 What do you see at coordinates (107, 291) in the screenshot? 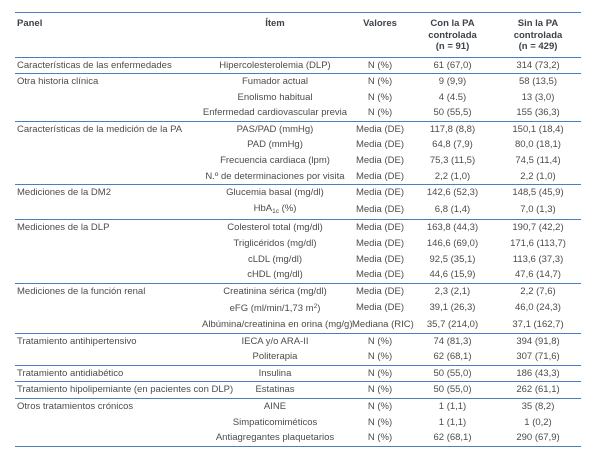
I see `panel-cell: Mediciones de la función renal` at bounding box center [107, 291].